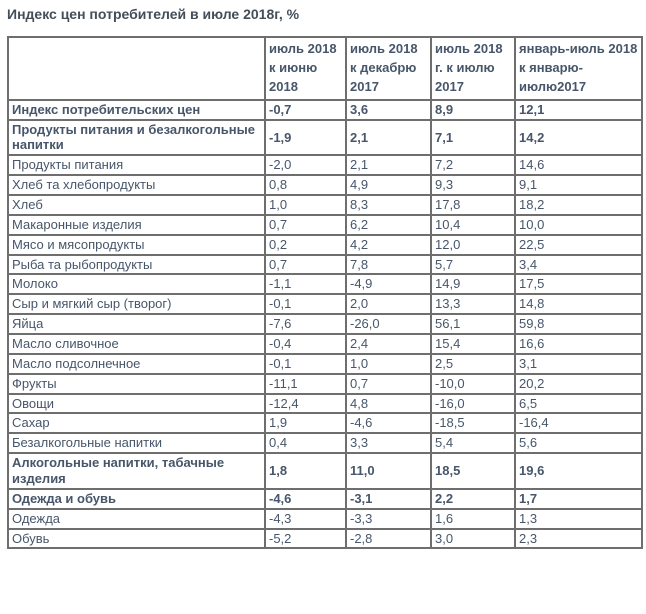 The width and height of the screenshot is (646, 614). Describe the element at coordinates (578, 498) in the screenshot. I see `value-cell: 1,7` at that location.